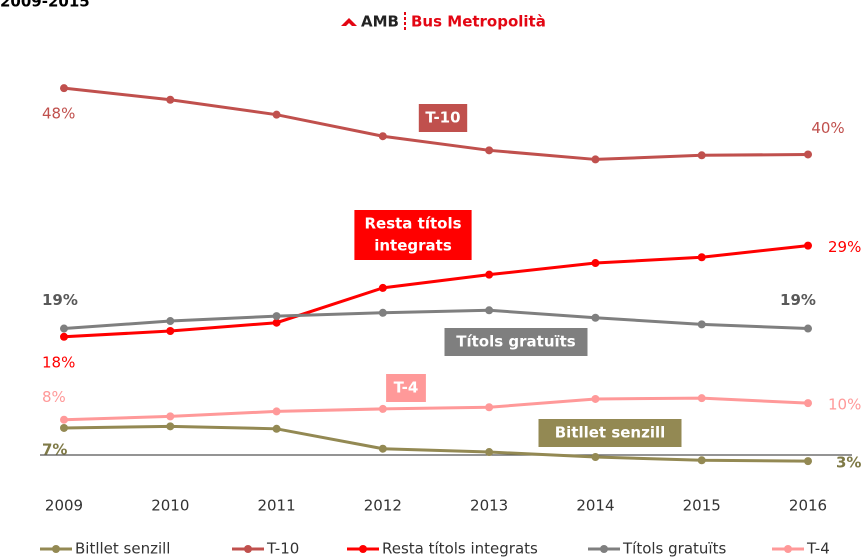  I want to click on x-tick-label: 2009, so click(64, 506).